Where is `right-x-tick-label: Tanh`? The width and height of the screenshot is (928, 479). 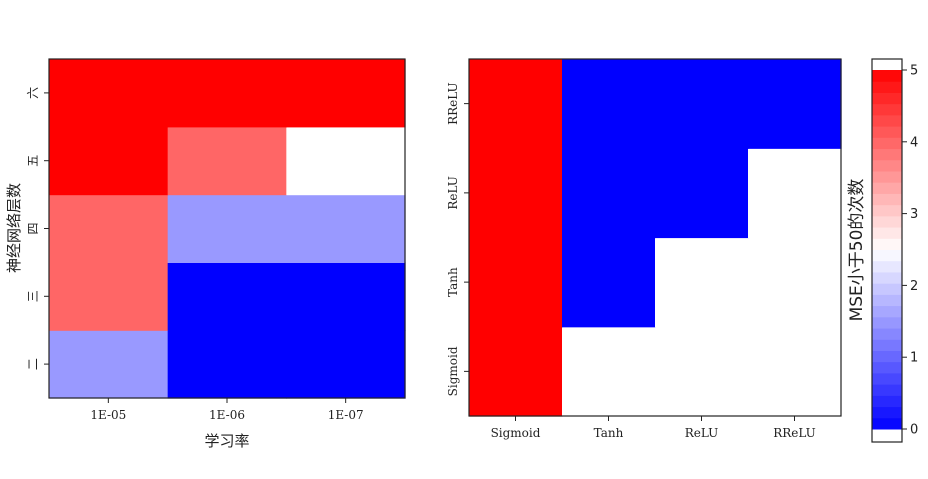 right-x-tick-label: Tanh is located at coordinates (609, 433).